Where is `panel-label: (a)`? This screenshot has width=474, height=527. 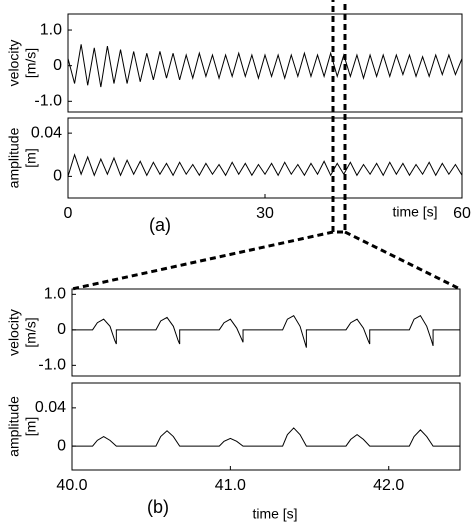
panel-label: (a) is located at coordinates (160, 225).